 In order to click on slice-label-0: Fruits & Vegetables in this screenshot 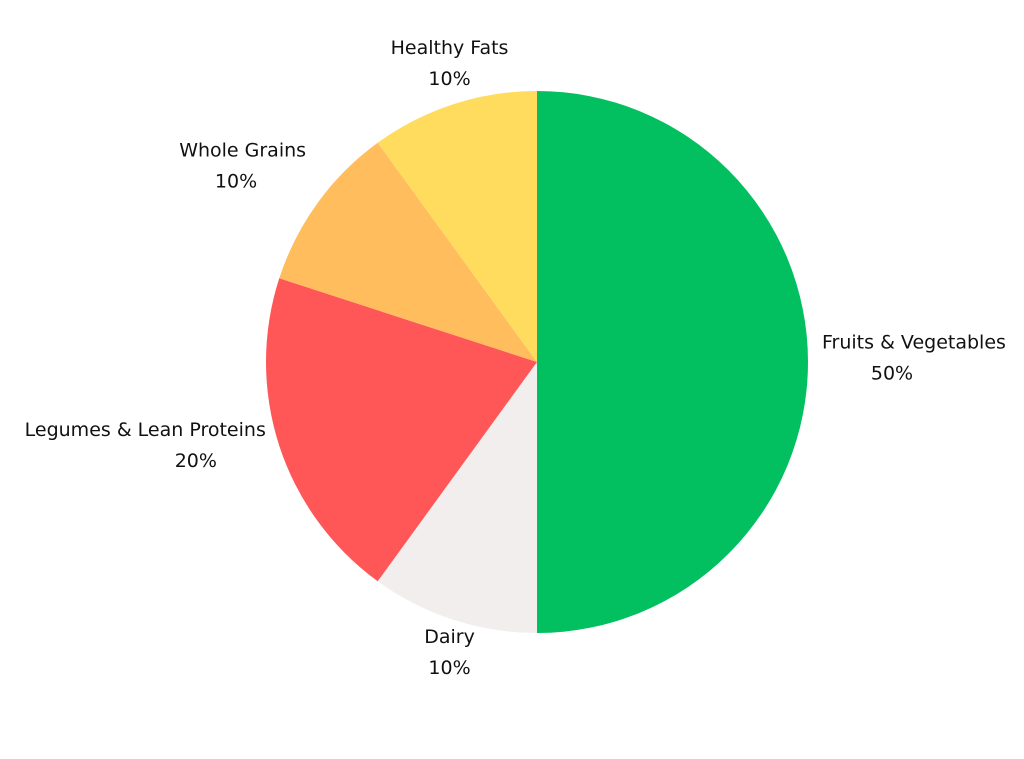, I will do `click(914, 343)`.